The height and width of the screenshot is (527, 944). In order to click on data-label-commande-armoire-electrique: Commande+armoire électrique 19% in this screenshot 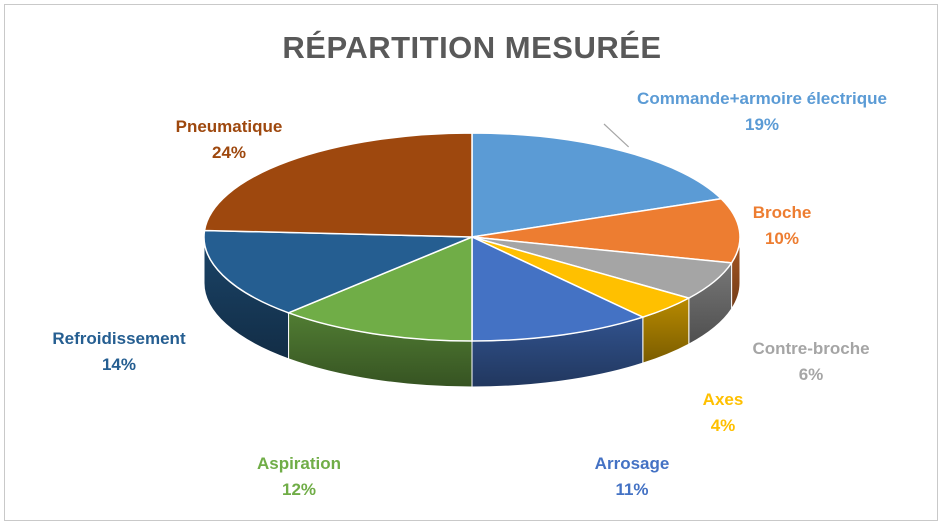, I will do `click(762, 112)`.